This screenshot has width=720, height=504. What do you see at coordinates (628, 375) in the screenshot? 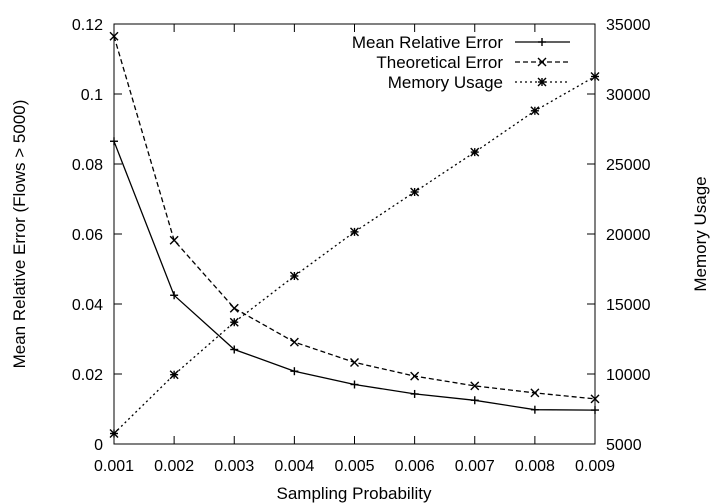
I see `y-right-tick-label: 10000` at bounding box center [628, 375].